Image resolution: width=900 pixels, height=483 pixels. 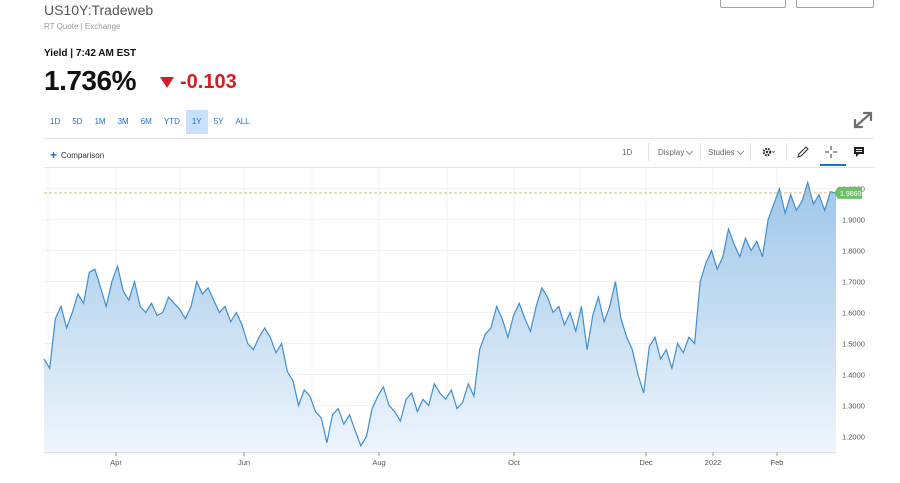 I want to click on x-tick-label: Jun, so click(x=244, y=462).